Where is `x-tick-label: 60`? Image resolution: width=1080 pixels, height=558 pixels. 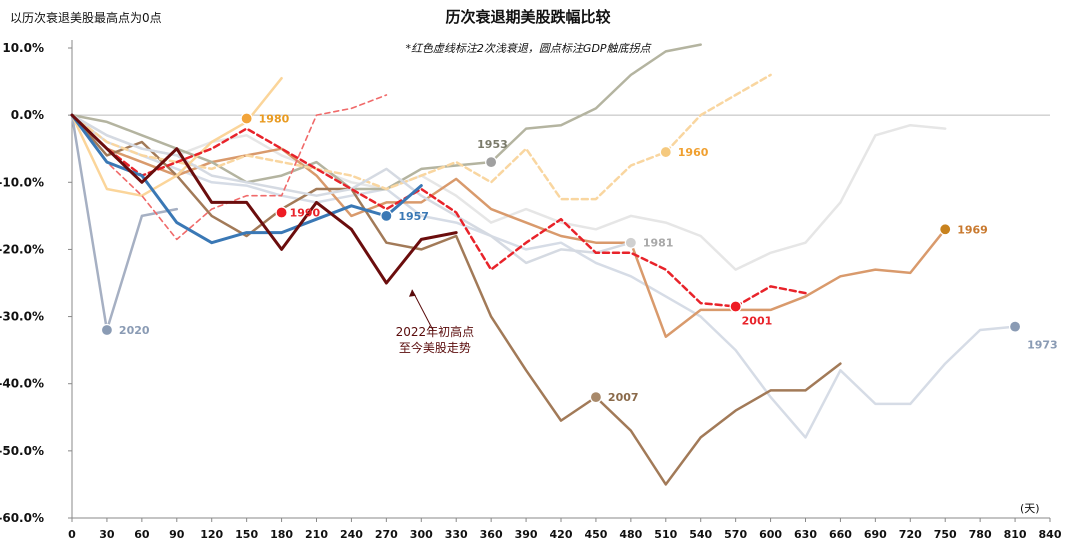
x-tick-label: 60 is located at coordinates (142, 534).